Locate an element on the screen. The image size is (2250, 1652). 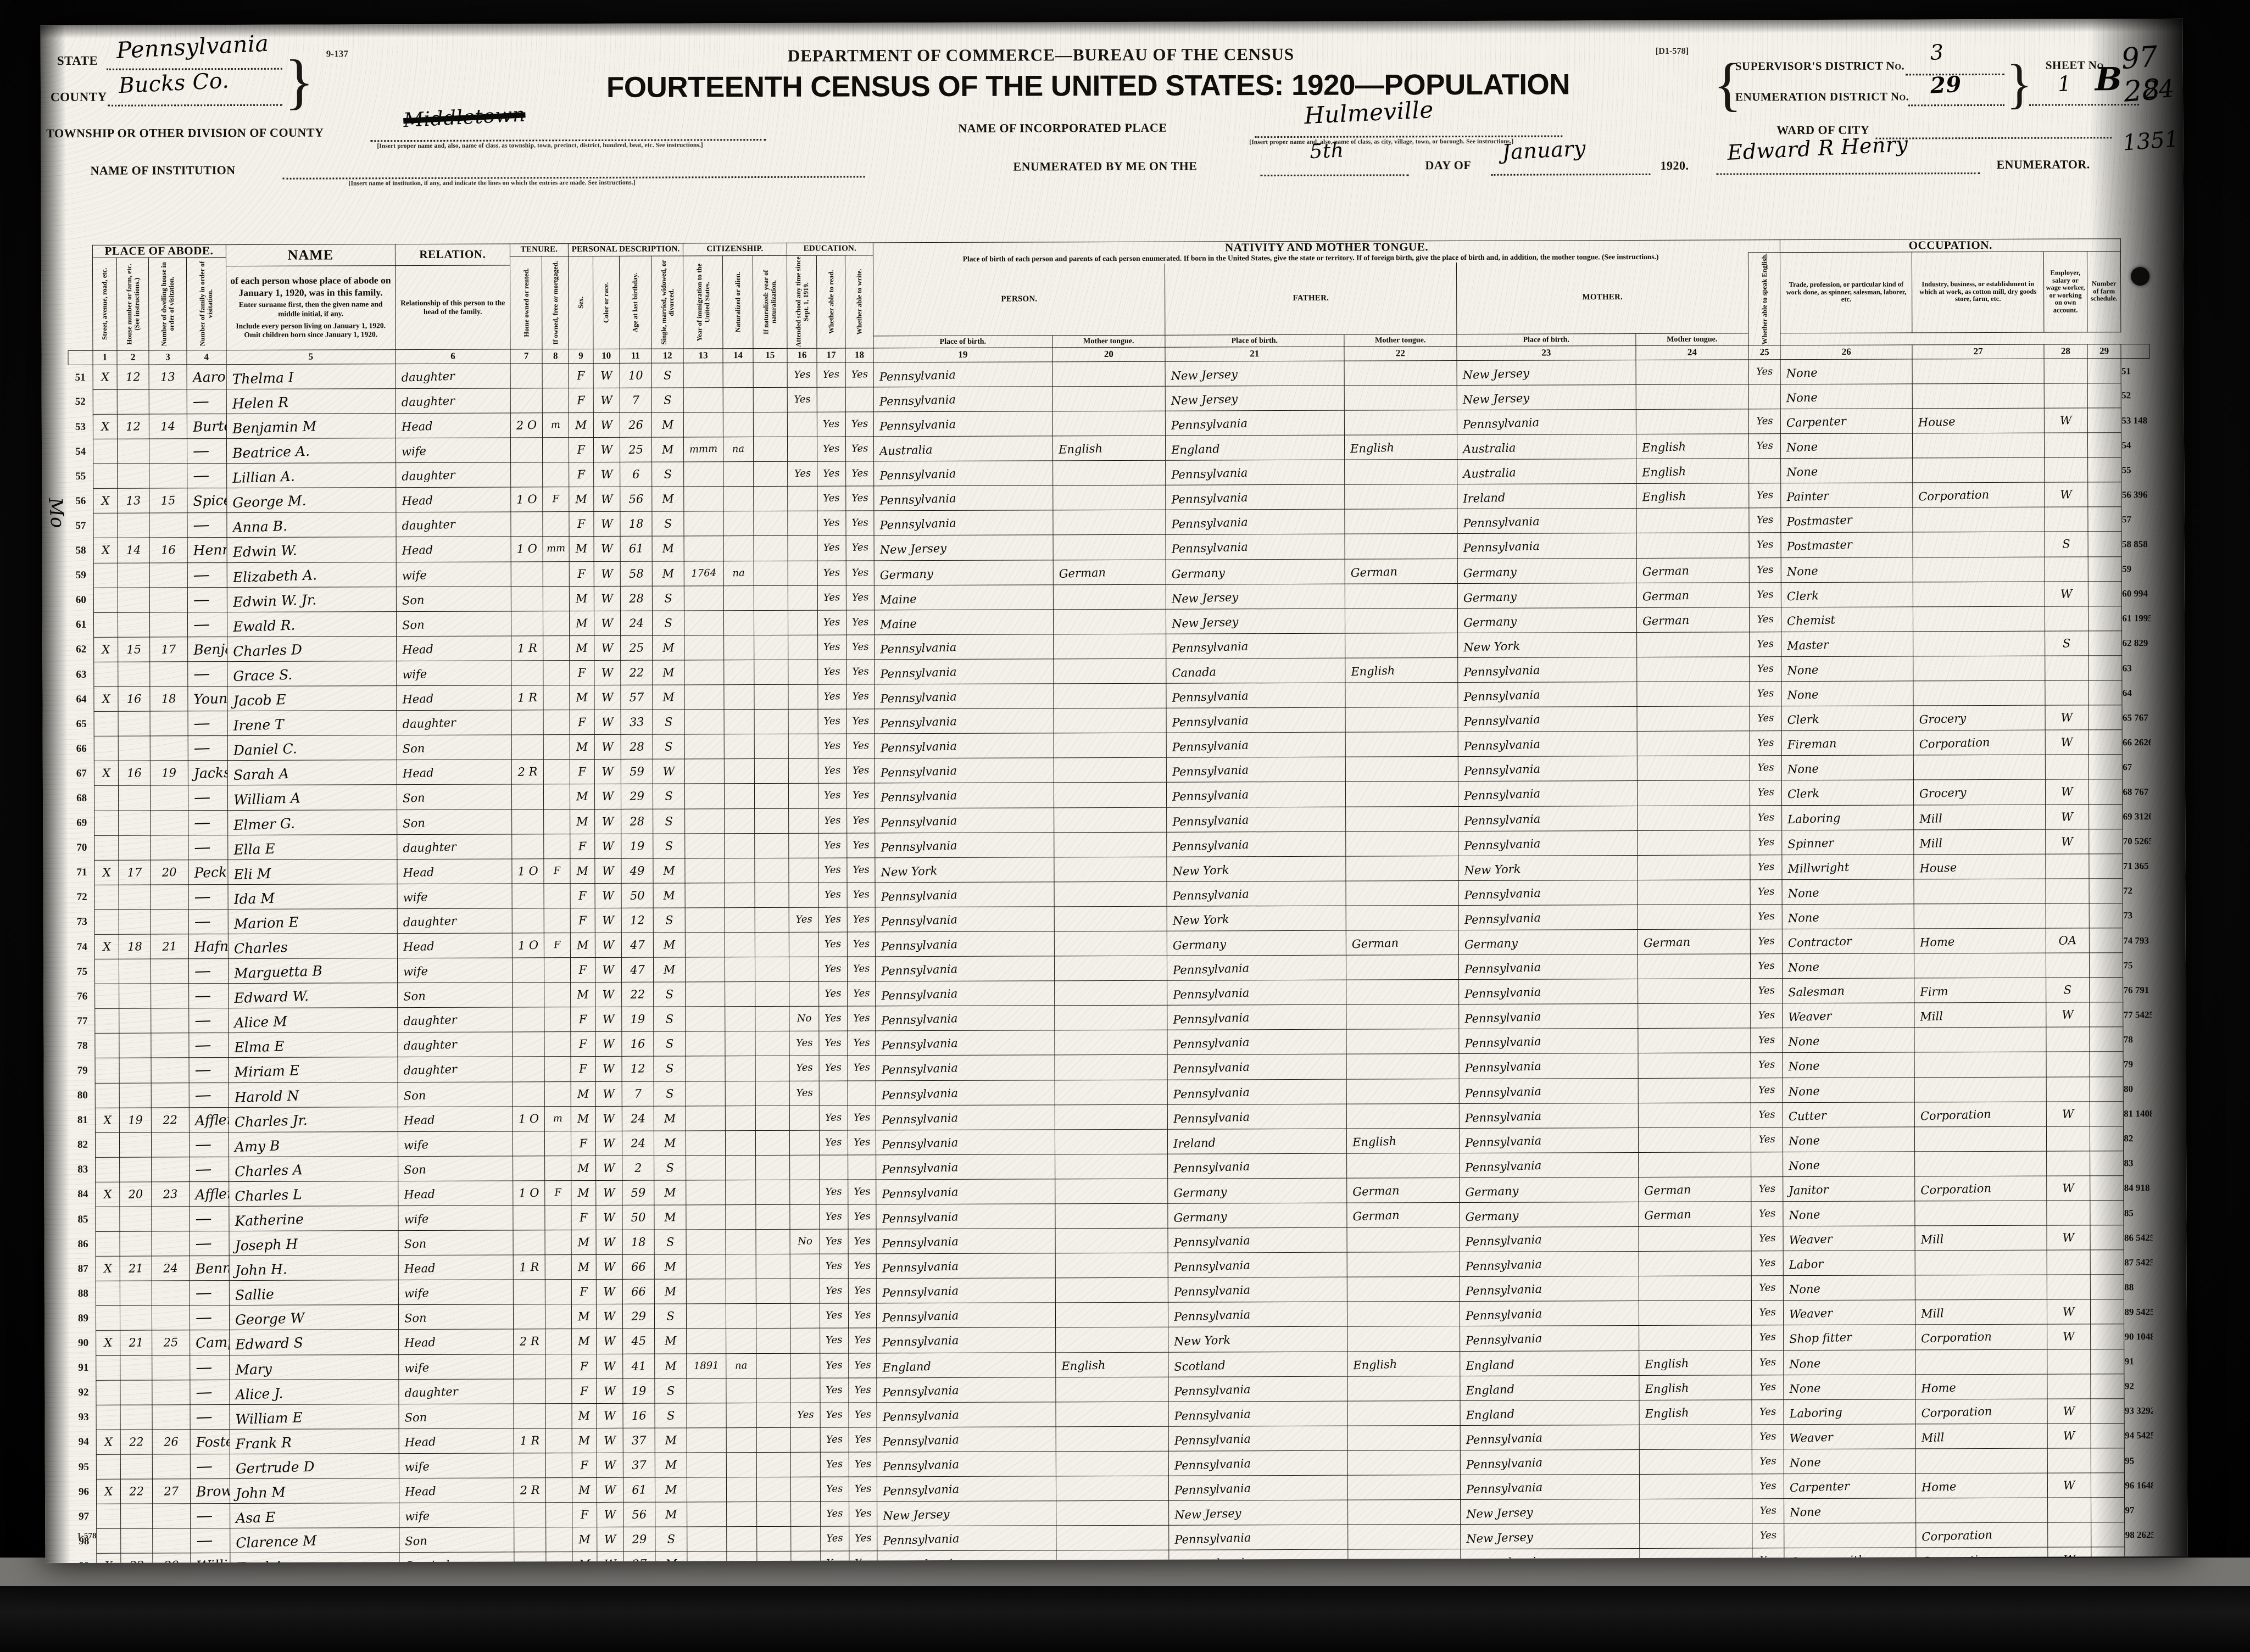
cell-mpob: Germany is located at coordinates (1546, 571).